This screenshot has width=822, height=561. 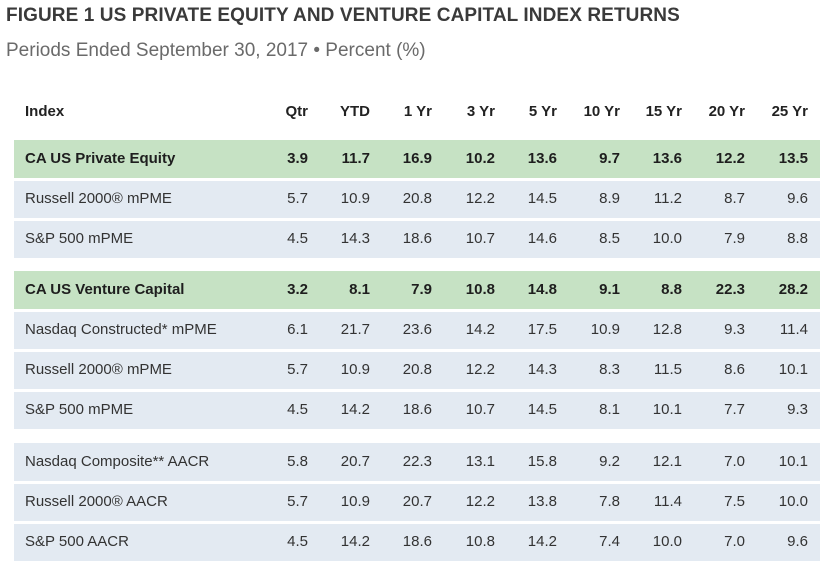 I want to click on cell-20-yr: 22.3, so click(x=730, y=289).